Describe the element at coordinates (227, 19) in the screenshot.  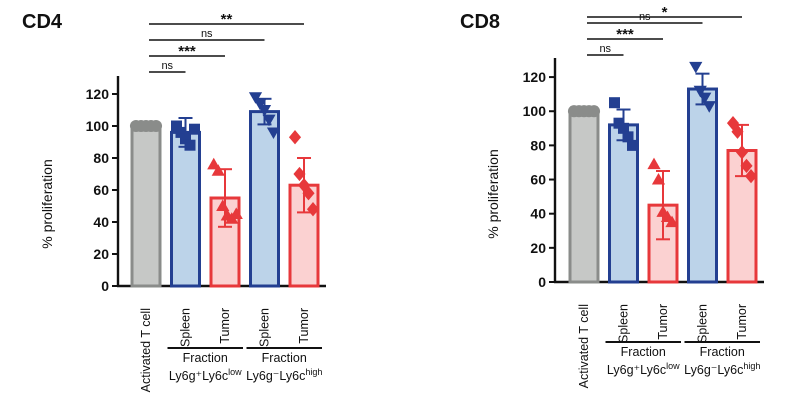
I see `significance-label: **` at that location.